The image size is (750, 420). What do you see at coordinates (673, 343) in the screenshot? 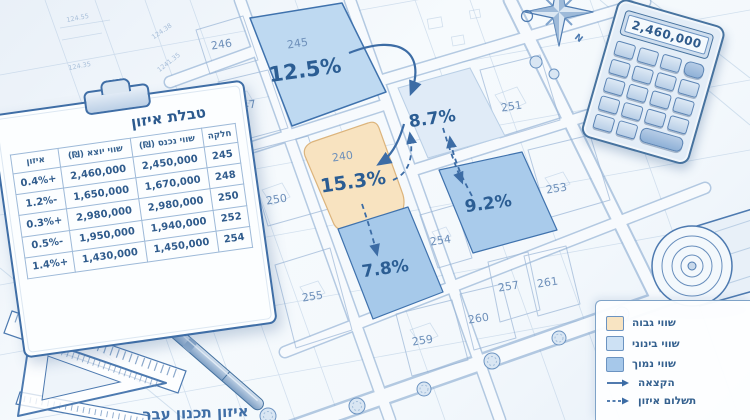
I see `legend-item-medium-value: שווי בינוני` at bounding box center [673, 343].